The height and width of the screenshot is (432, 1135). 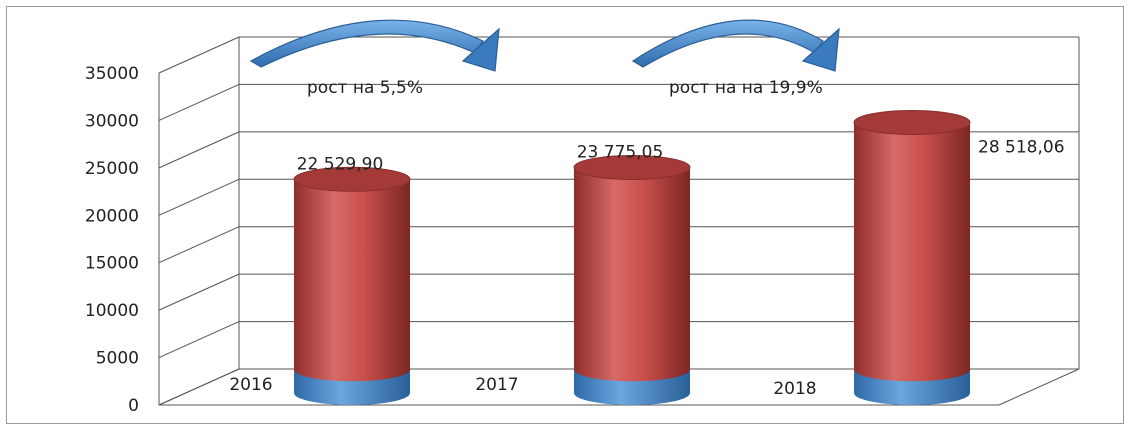 What do you see at coordinates (112, 121) in the screenshot?
I see `y-tick-label-30000: 30000` at bounding box center [112, 121].